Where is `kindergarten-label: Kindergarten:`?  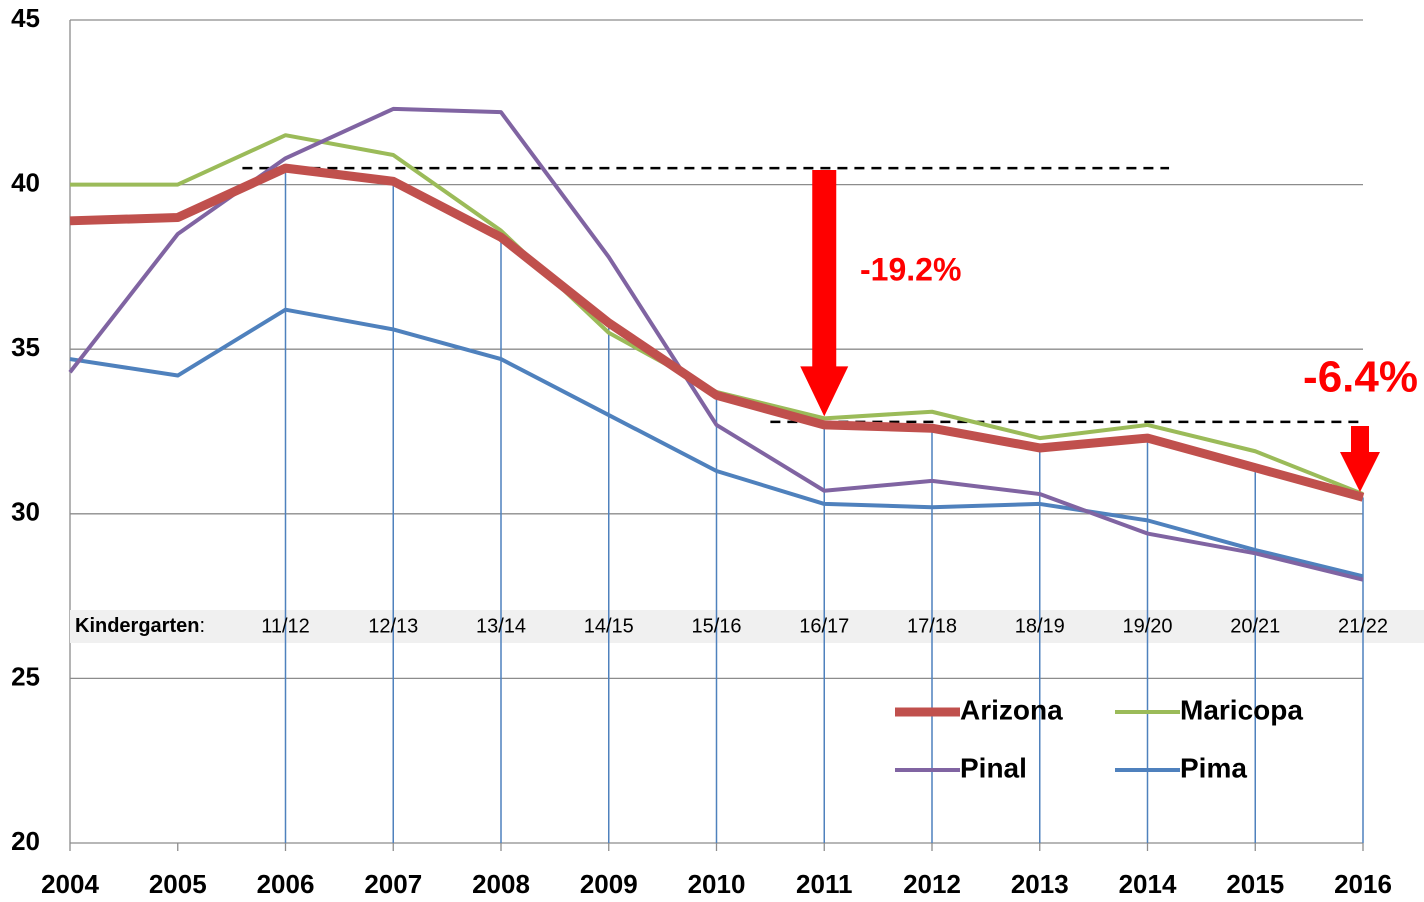
kindergarten-label: Kindergarten: is located at coordinates (140, 626).